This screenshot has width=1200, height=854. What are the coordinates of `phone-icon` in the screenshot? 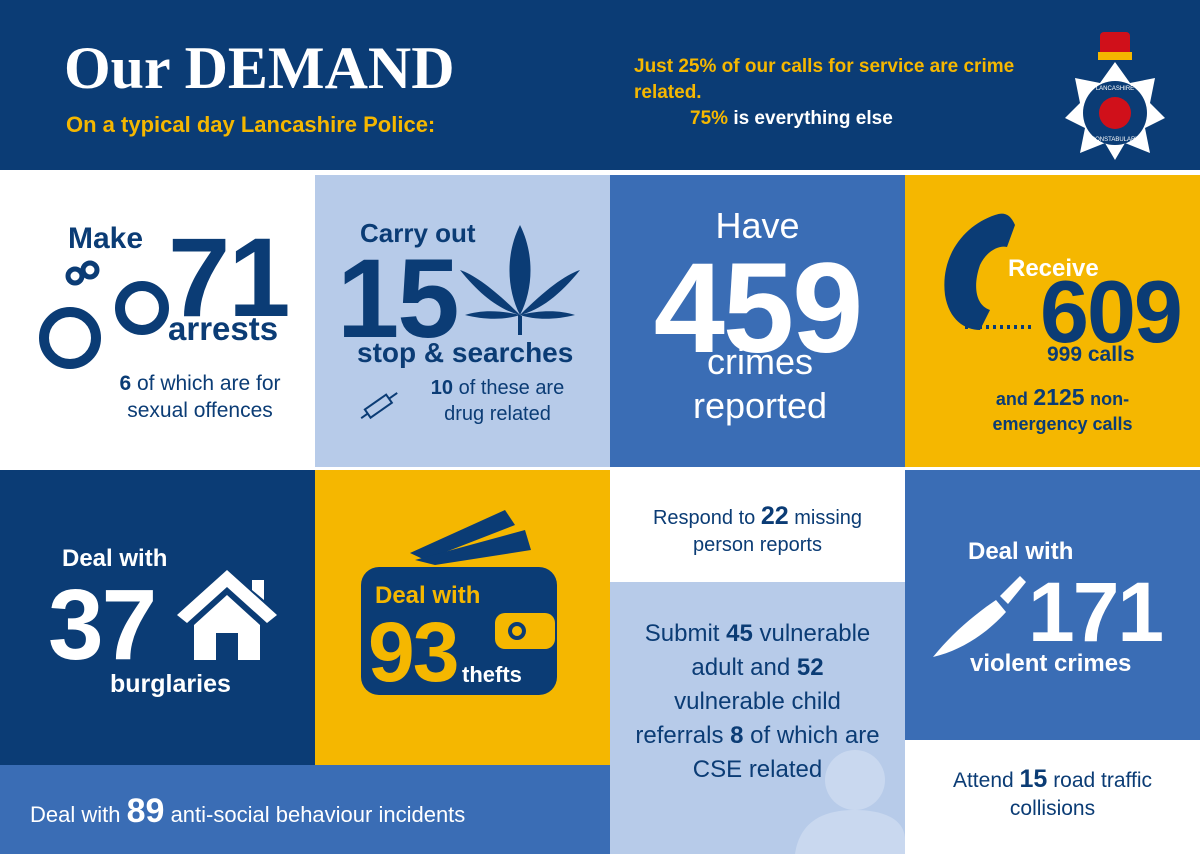 It's located at (989, 271).